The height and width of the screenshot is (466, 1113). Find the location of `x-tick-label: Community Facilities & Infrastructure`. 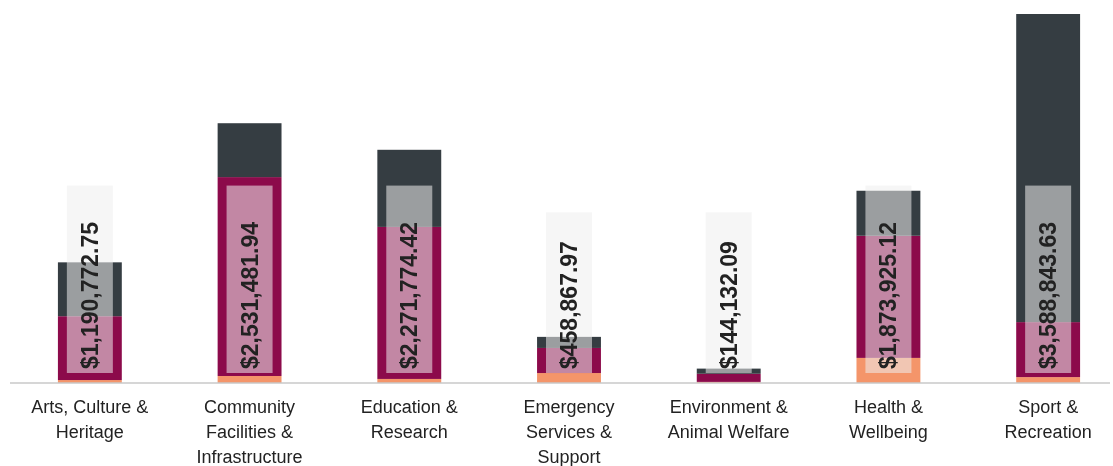

x-tick-label: Community Facilities & Infrastructure is located at coordinates (249, 431).